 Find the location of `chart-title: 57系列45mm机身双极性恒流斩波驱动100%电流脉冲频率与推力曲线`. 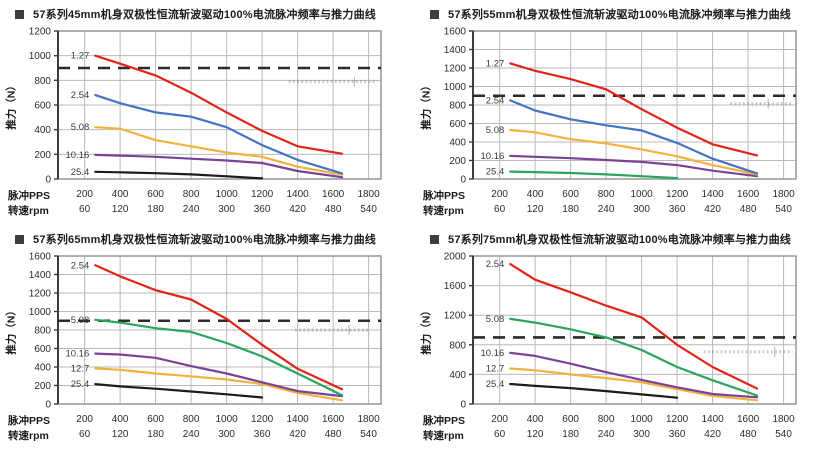

chart-title: 57系列45mm机身双极性恒流斩波驱动100%电流脉冲频率与推力曲线 is located at coordinates (204, 15).